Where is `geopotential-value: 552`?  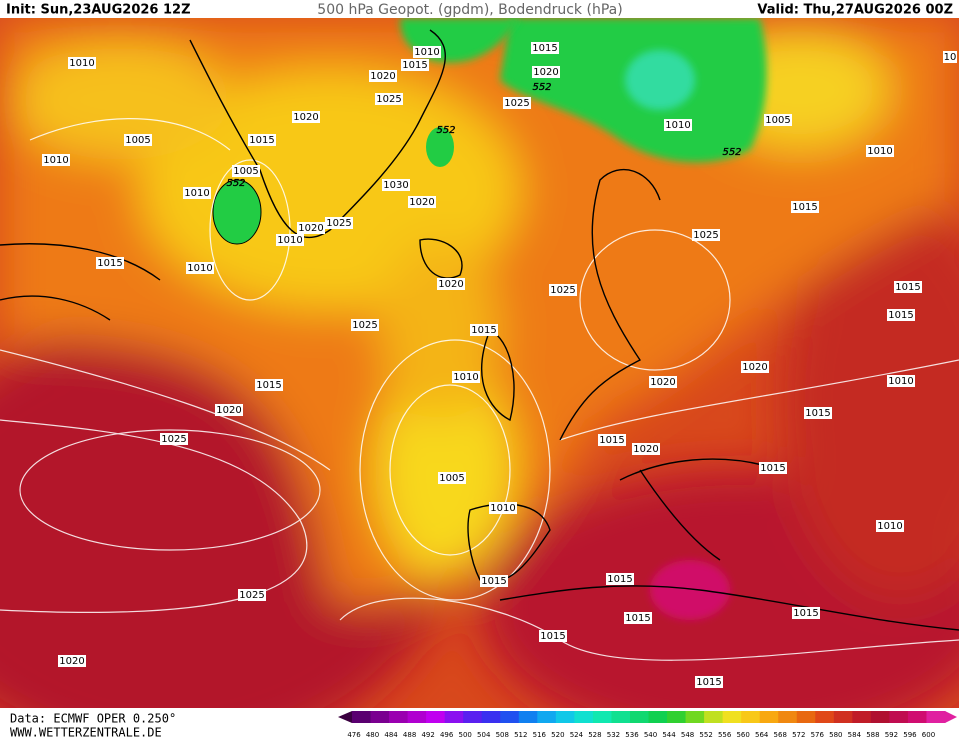 geopotential-value: 552 is located at coordinates (731, 152).